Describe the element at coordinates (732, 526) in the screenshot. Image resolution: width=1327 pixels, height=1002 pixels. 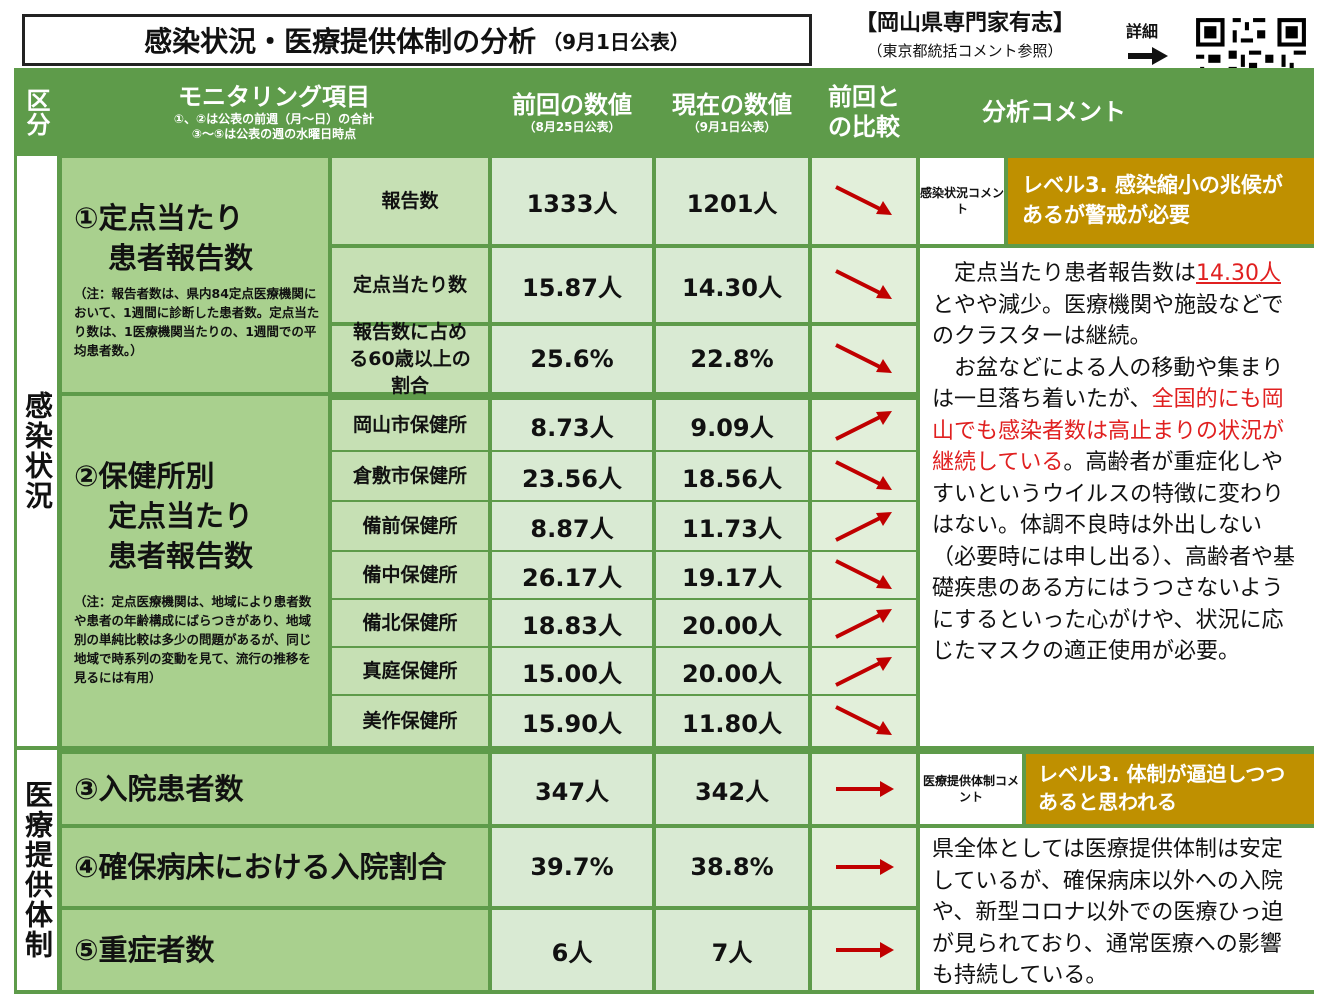
I see `current-value: 11.73人` at that location.